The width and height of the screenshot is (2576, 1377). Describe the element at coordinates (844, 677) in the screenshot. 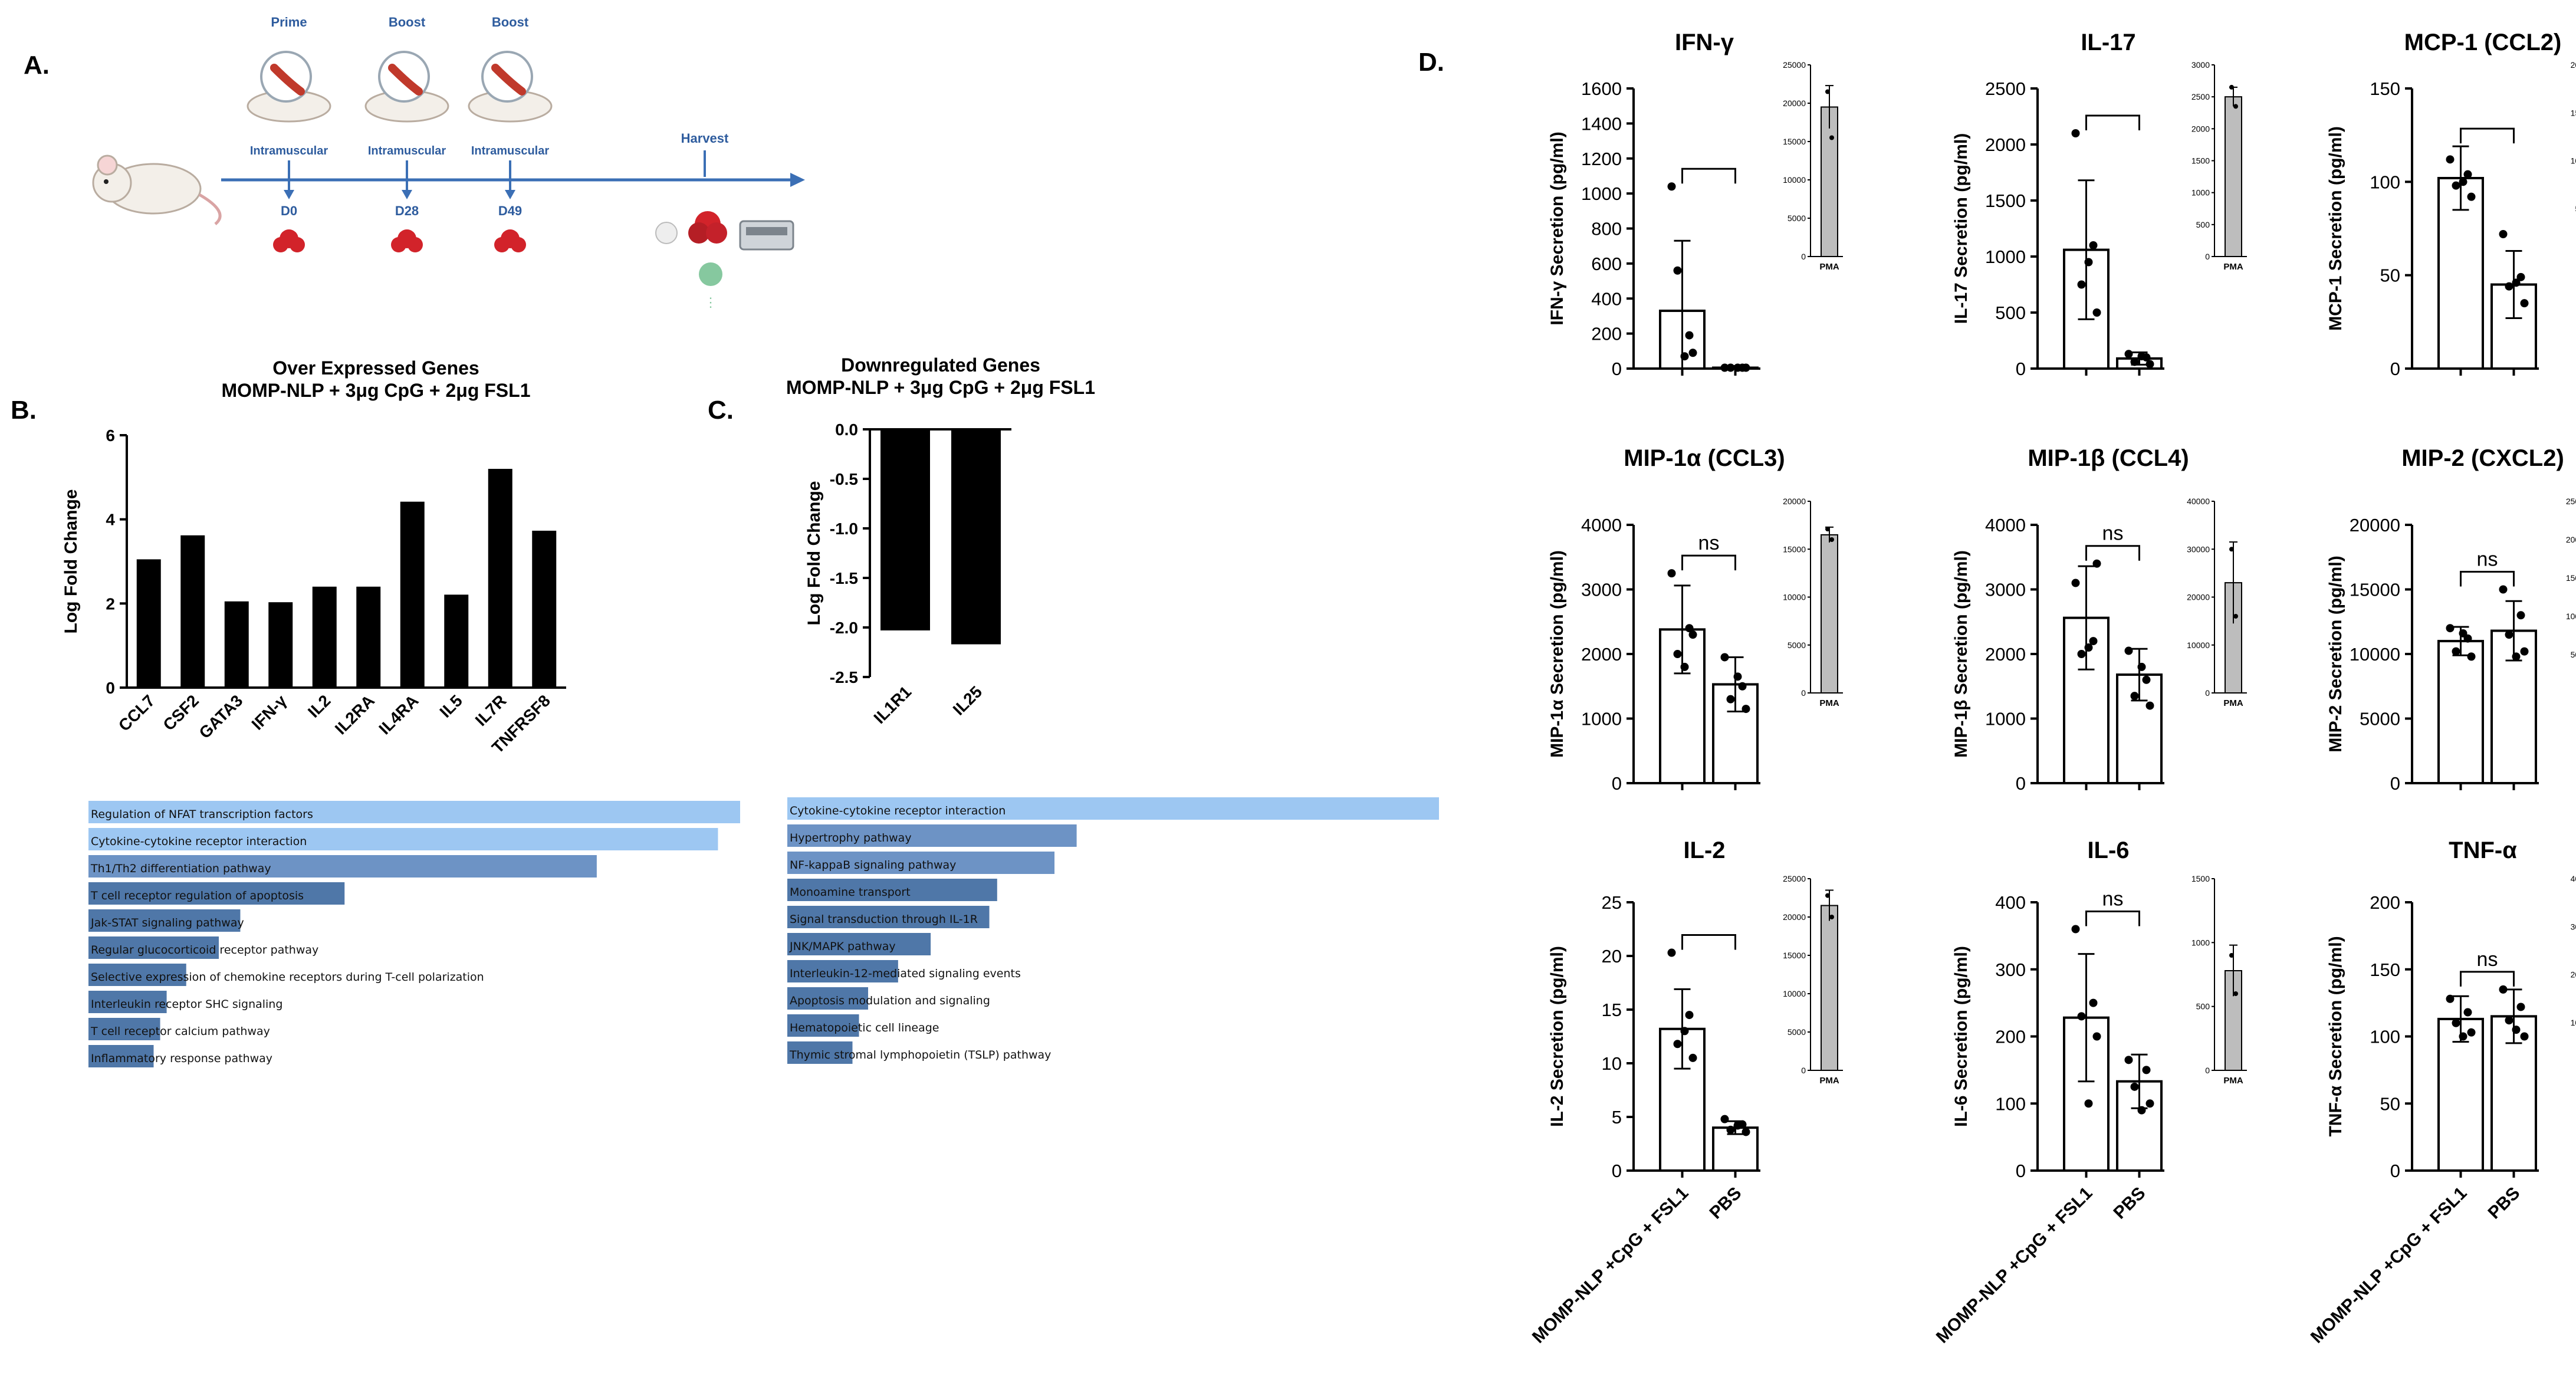

I see `y-tick-label: -2.5` at that location.